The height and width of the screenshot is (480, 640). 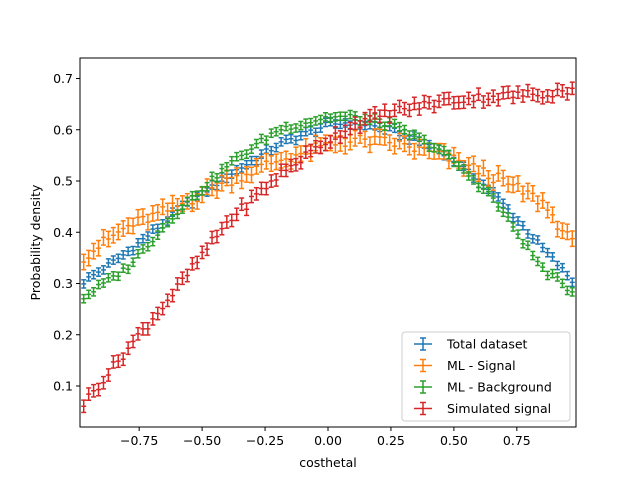 I want to click on x-tick-label: −0.25, so click(x=265, y=440).